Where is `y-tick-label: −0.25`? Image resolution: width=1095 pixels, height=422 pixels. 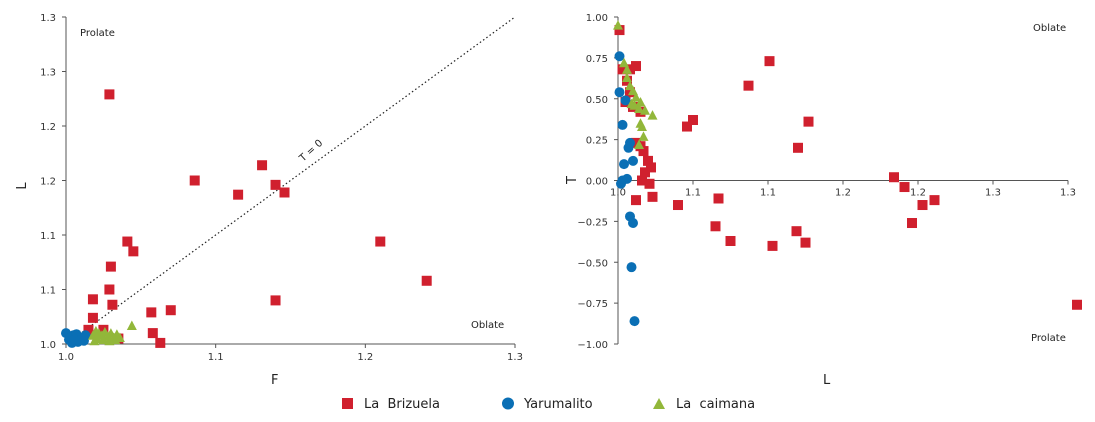
y-tick-label: −0.25 is located at coordinates (592, 222).